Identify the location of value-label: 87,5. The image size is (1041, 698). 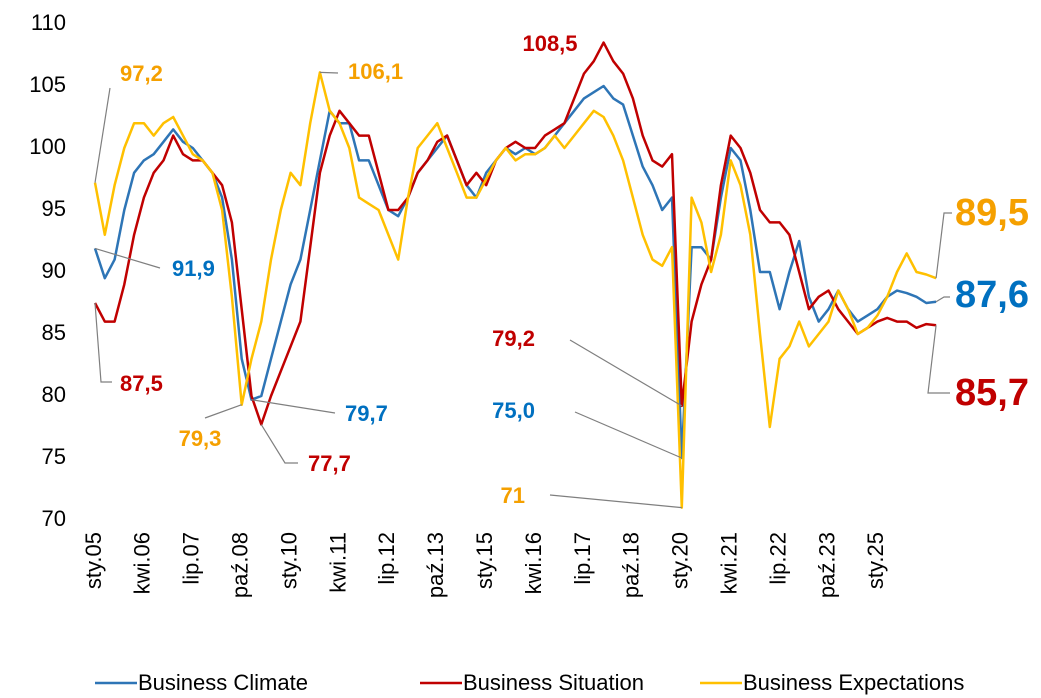
(141, 383).